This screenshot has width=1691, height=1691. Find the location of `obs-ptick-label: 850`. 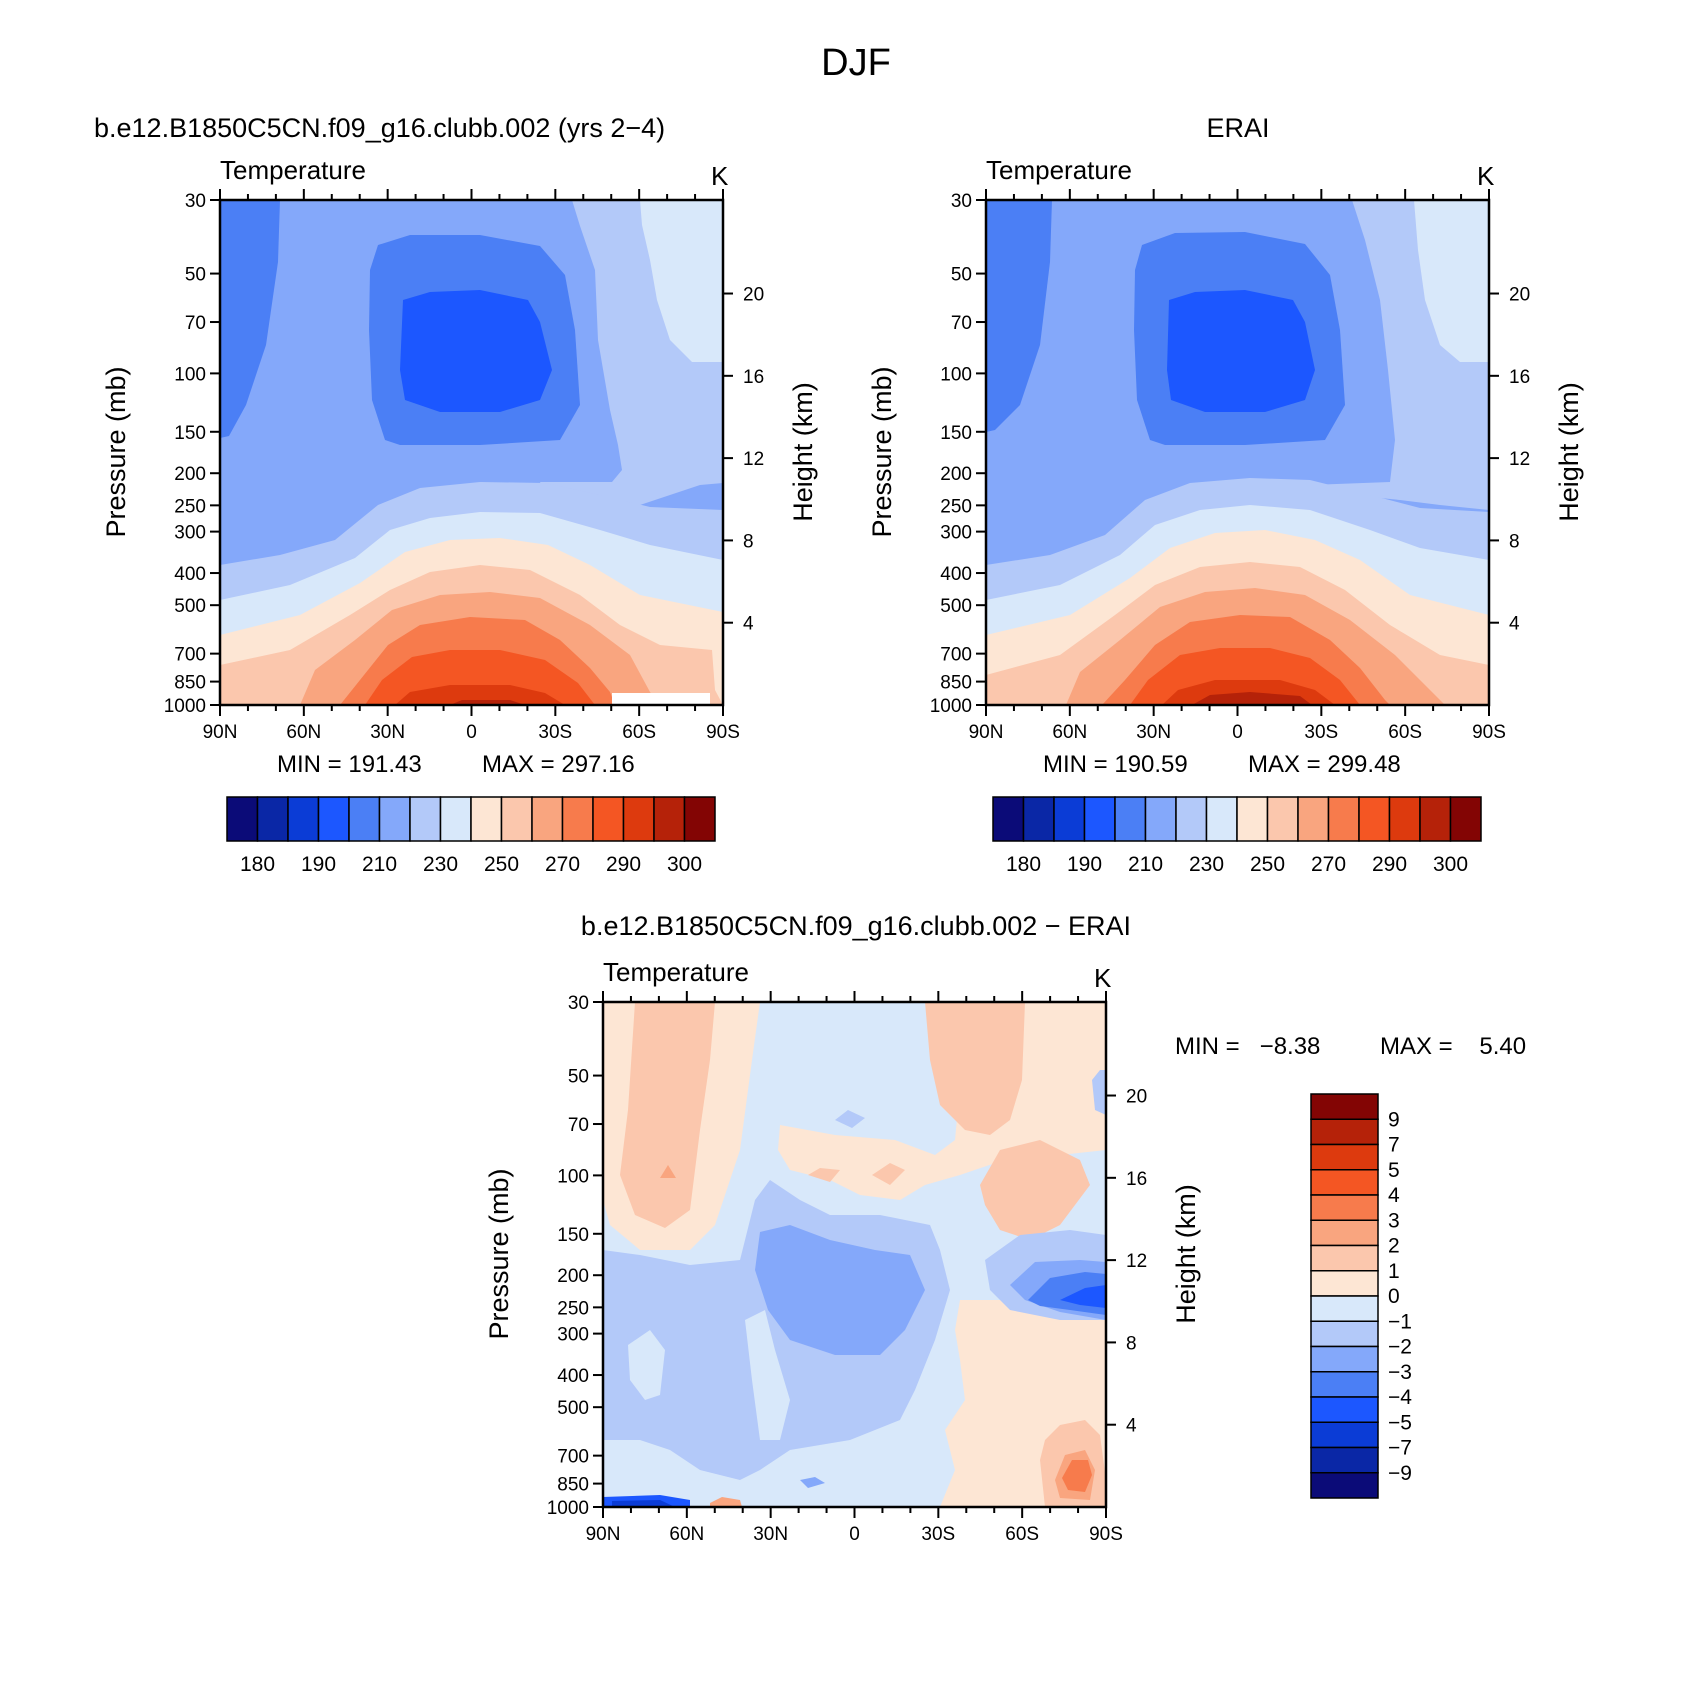

obs-ptick-label: 850 is located at coordinates (956, 683).